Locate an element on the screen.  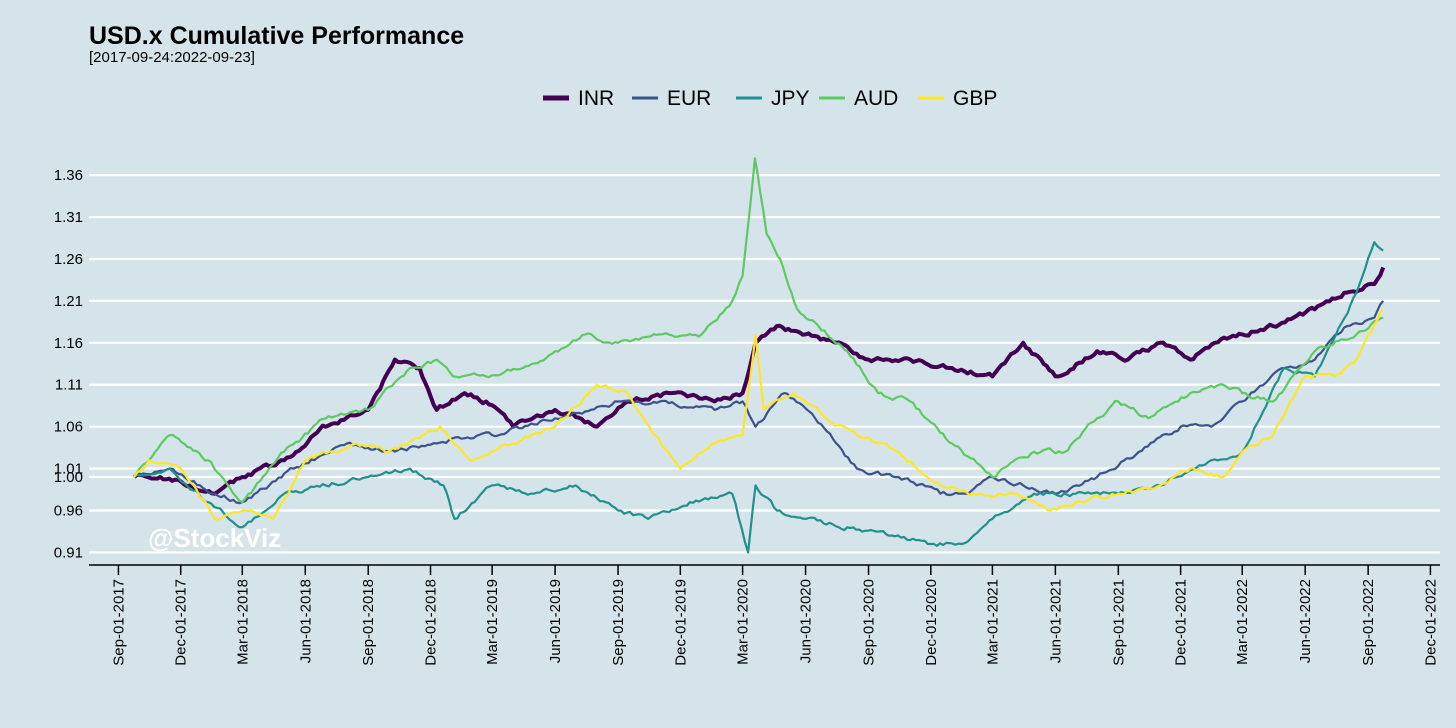
x-tick-label: Dec-01-2021 is located at coordinates (1181, 622).